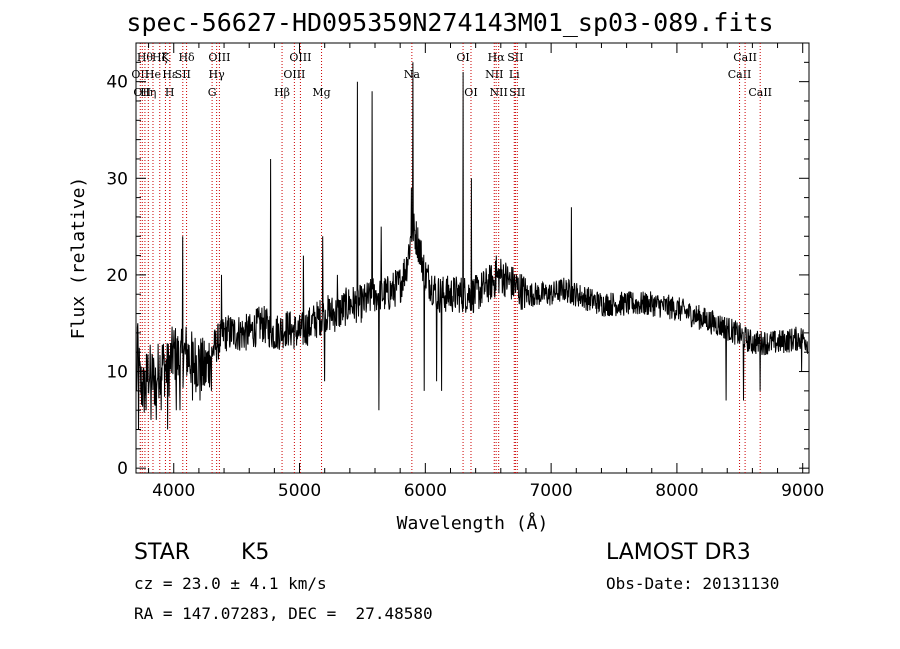 This screenshot has width=900, height=649. Describe the element at coordinates (145, 57) in the screenshot. I see `line-marker-label-2: Hθ` at that location.